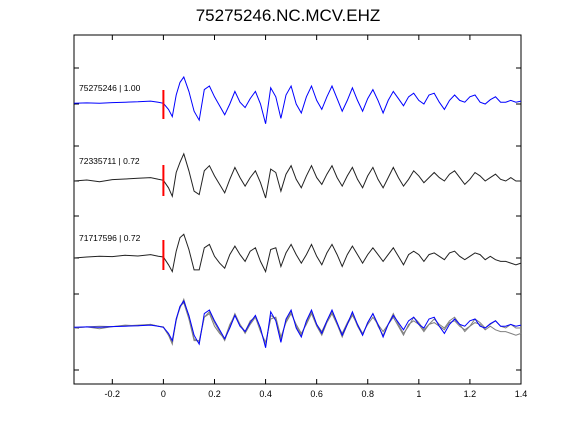 This screenshot has width=576, height=432. I want to click on x-tick-label: -0.2, so click(113, 394).